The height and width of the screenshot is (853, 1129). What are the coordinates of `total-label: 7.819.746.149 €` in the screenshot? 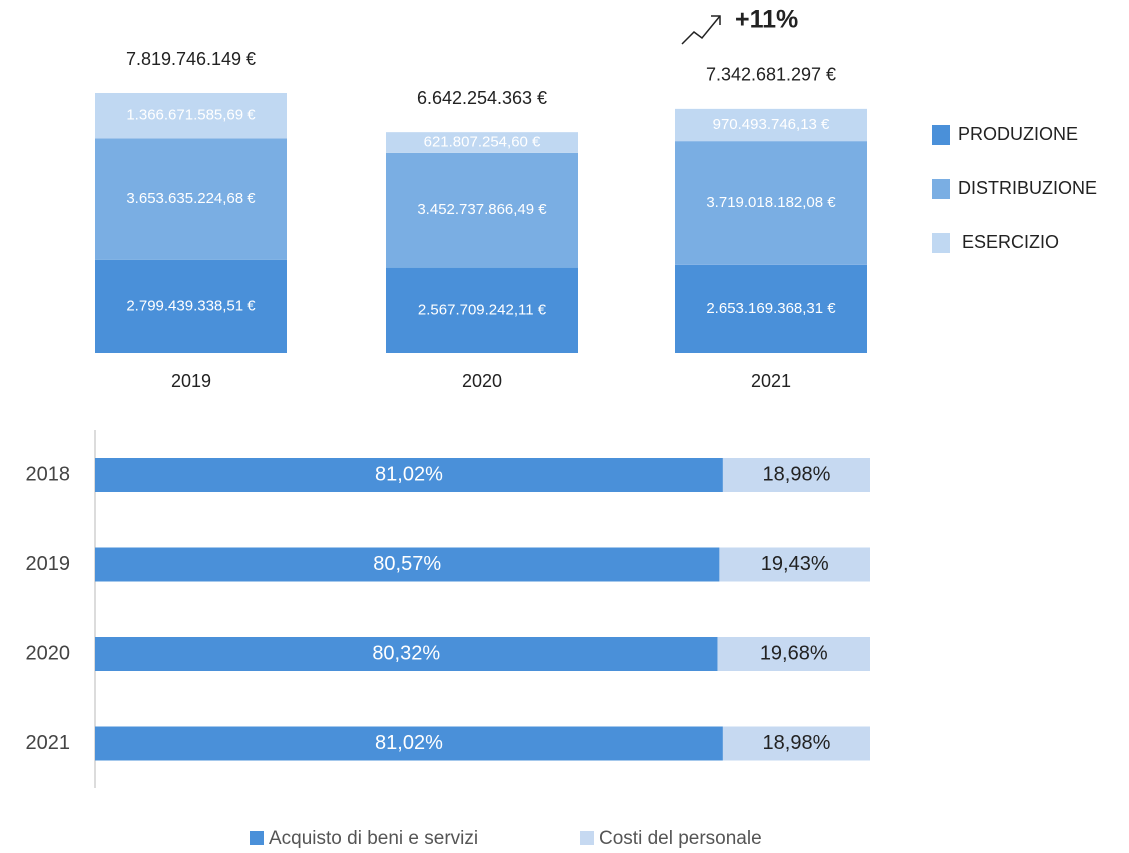 It's located at (191, 59).